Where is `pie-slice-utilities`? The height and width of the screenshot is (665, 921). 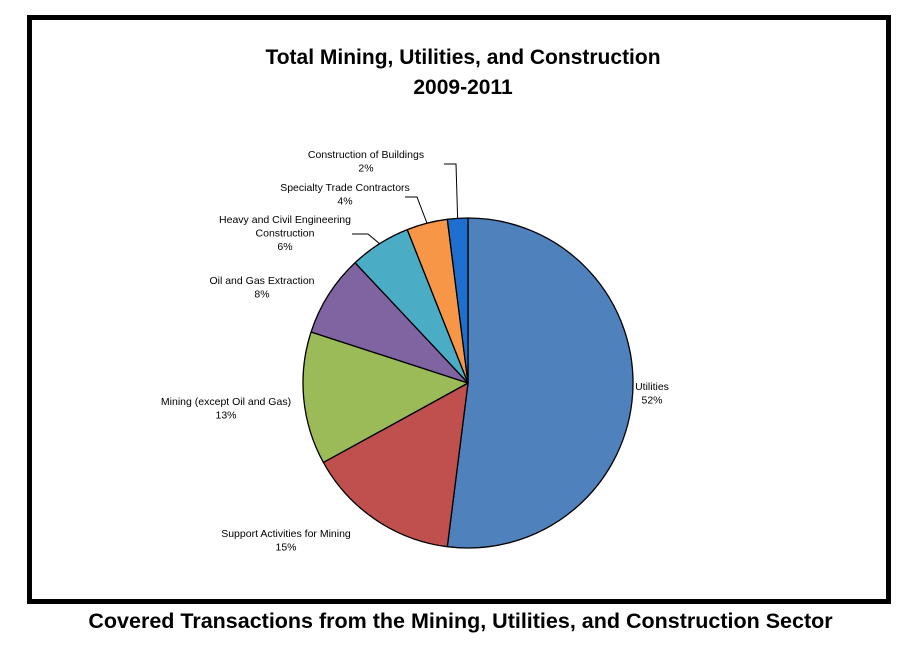
pie-slice-utilities is located at coordinates (540, 383).